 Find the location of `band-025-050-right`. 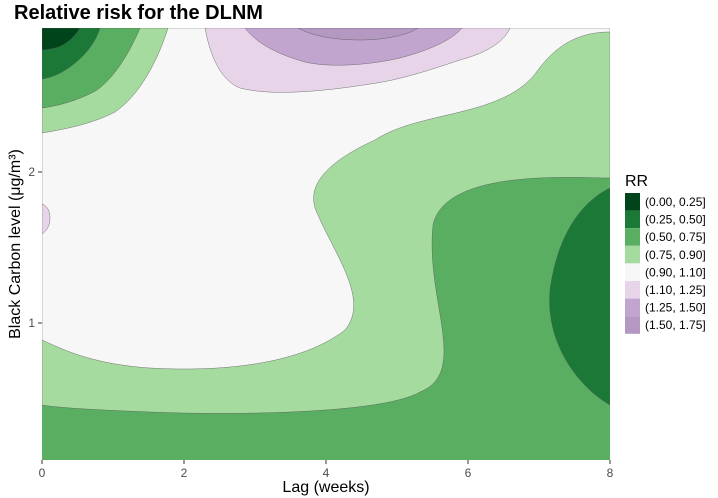

band-025-050-right is located at coordinates (579, 296).